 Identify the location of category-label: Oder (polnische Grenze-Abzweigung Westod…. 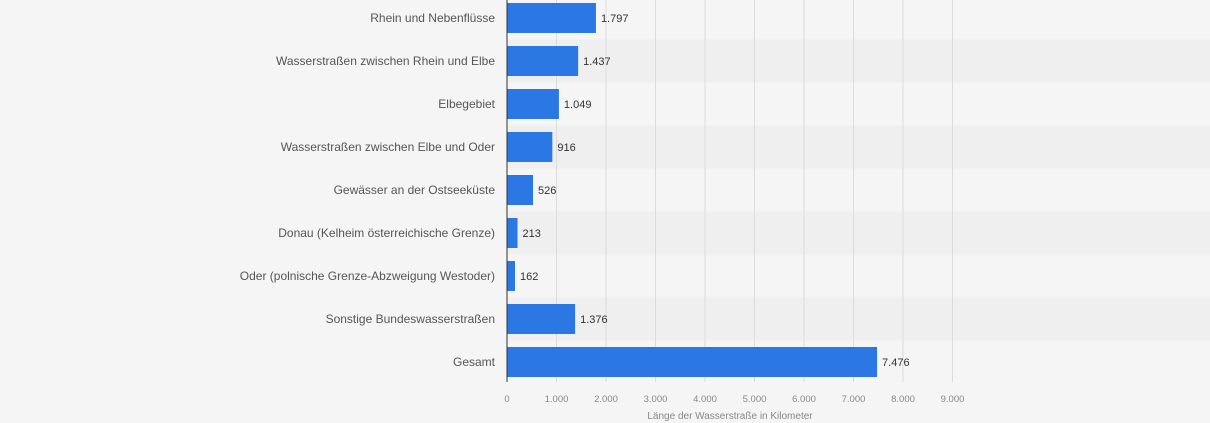
(367, 276).